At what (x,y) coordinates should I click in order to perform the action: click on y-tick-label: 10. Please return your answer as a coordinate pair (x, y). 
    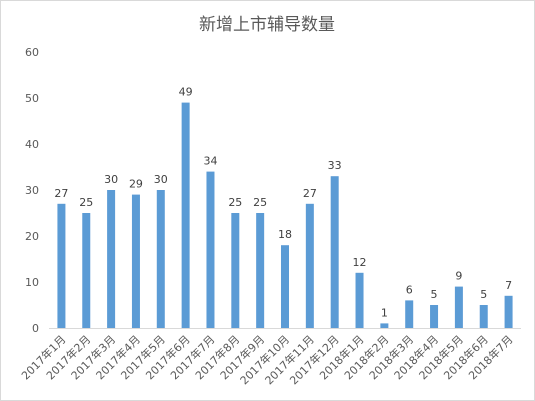
    Looking at the image, I should click on (32, 282).